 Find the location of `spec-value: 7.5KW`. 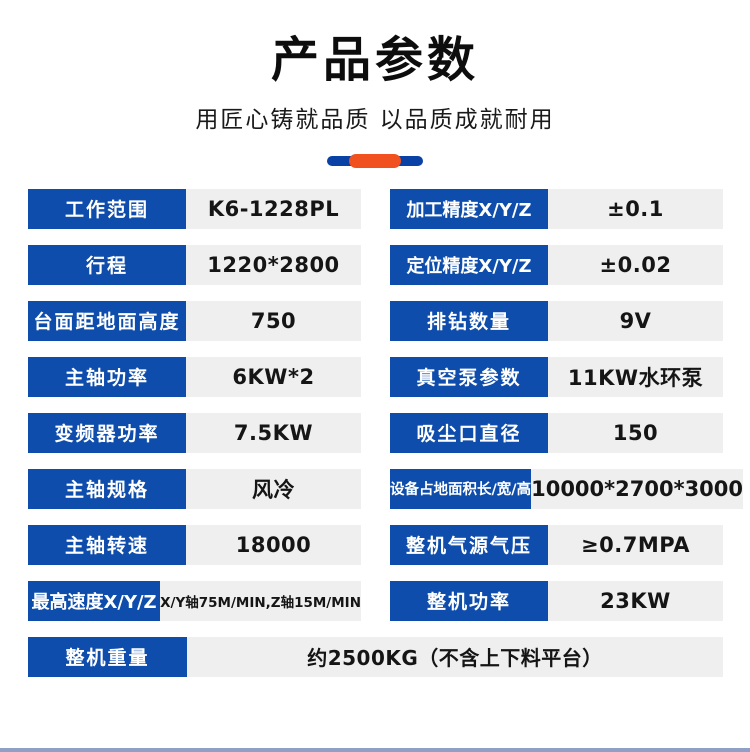

spec-value: 7.5KW is located at coordinates (273, 432).